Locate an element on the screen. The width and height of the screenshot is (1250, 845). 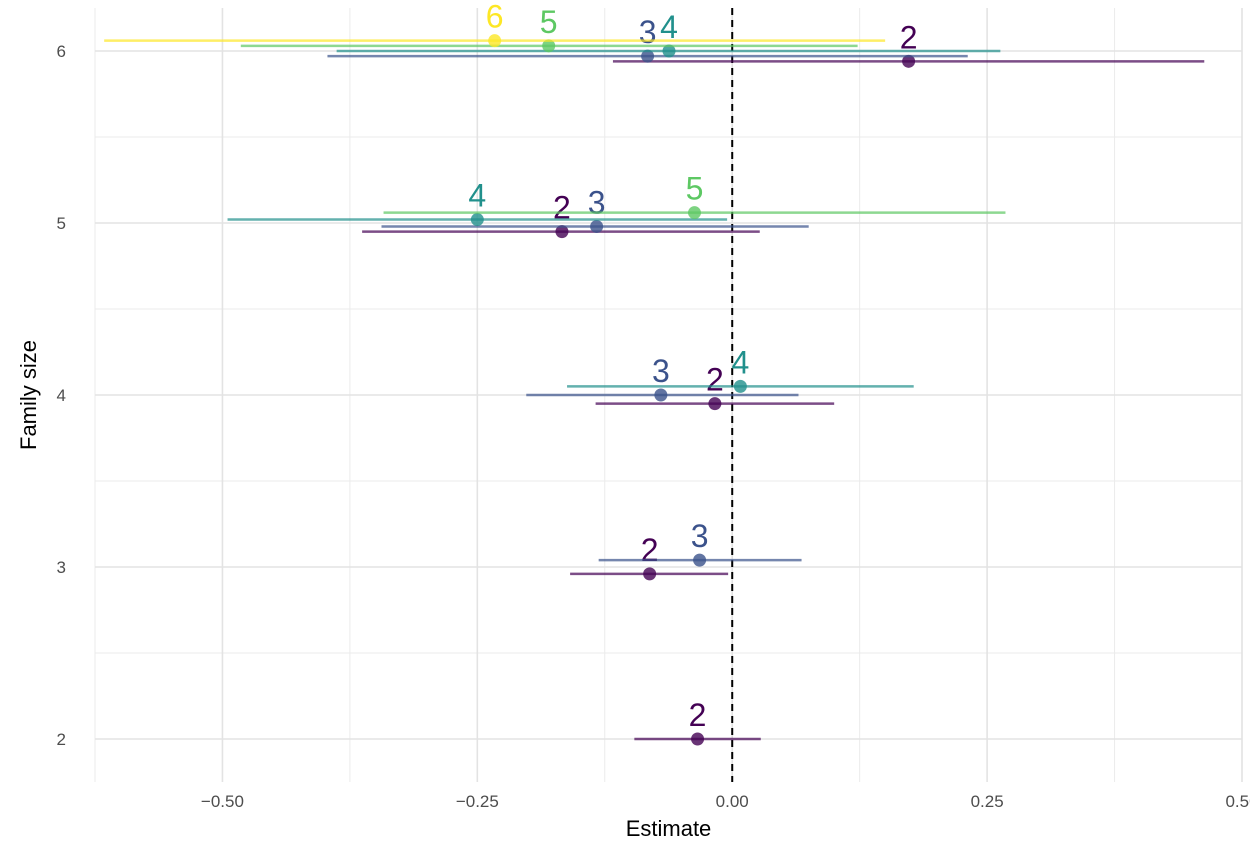
x-tick-label: −0.25 is located at coordinates (477, 801).